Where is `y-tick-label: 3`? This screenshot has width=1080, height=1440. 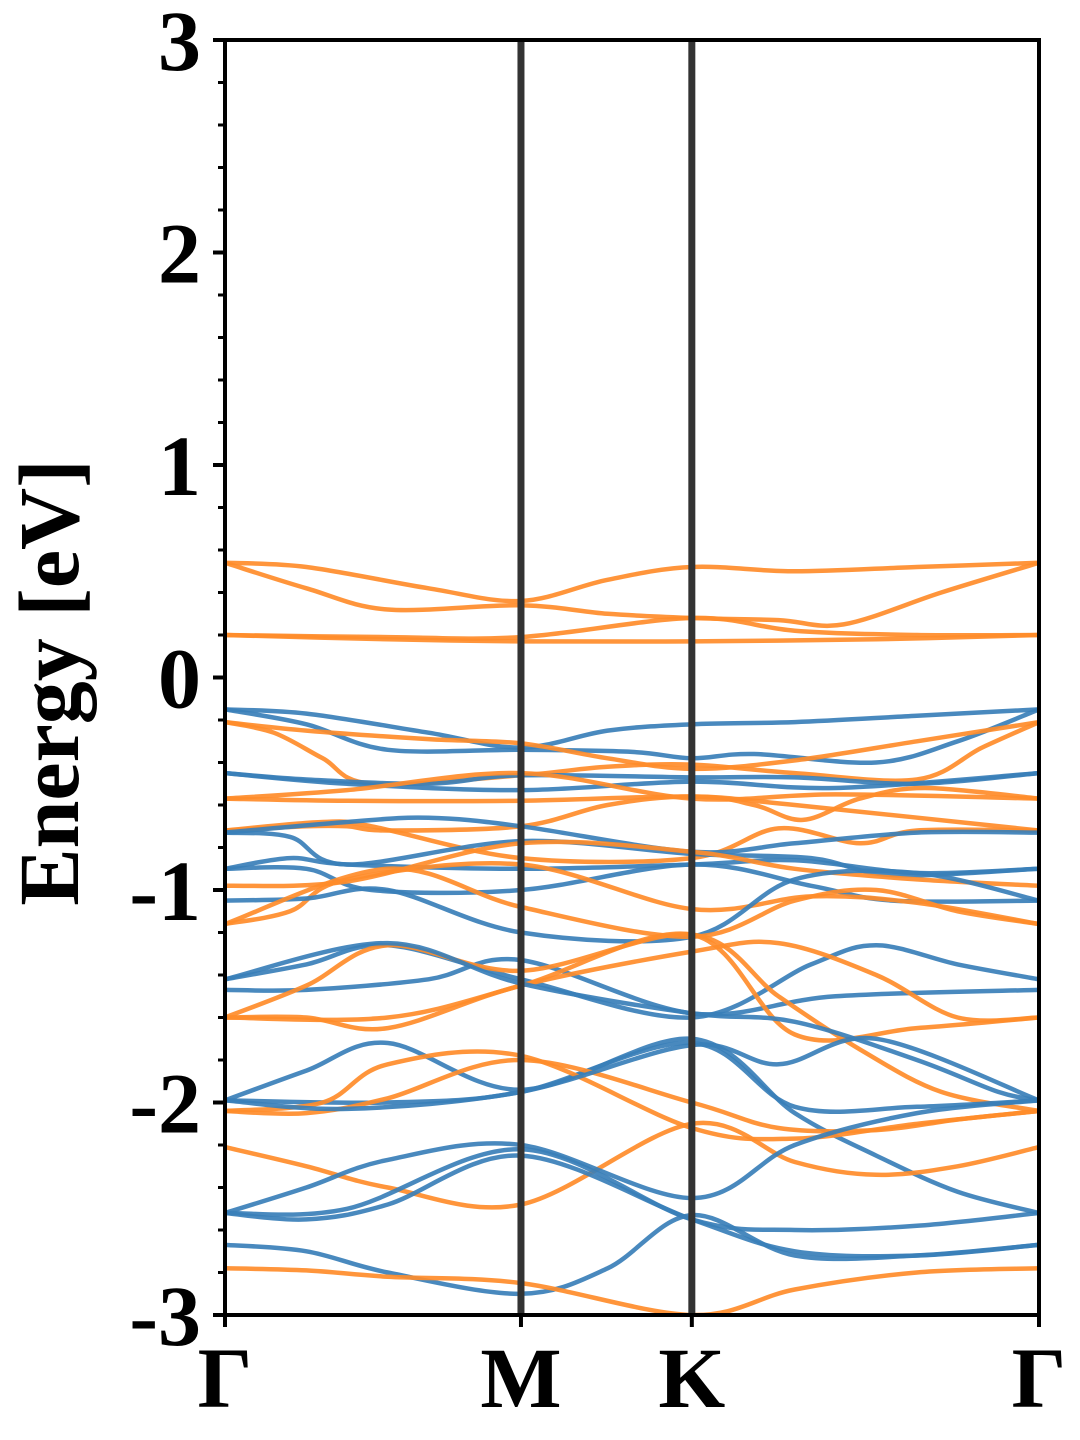 y-tick-label: 3 is located at coordinates (179, 44).